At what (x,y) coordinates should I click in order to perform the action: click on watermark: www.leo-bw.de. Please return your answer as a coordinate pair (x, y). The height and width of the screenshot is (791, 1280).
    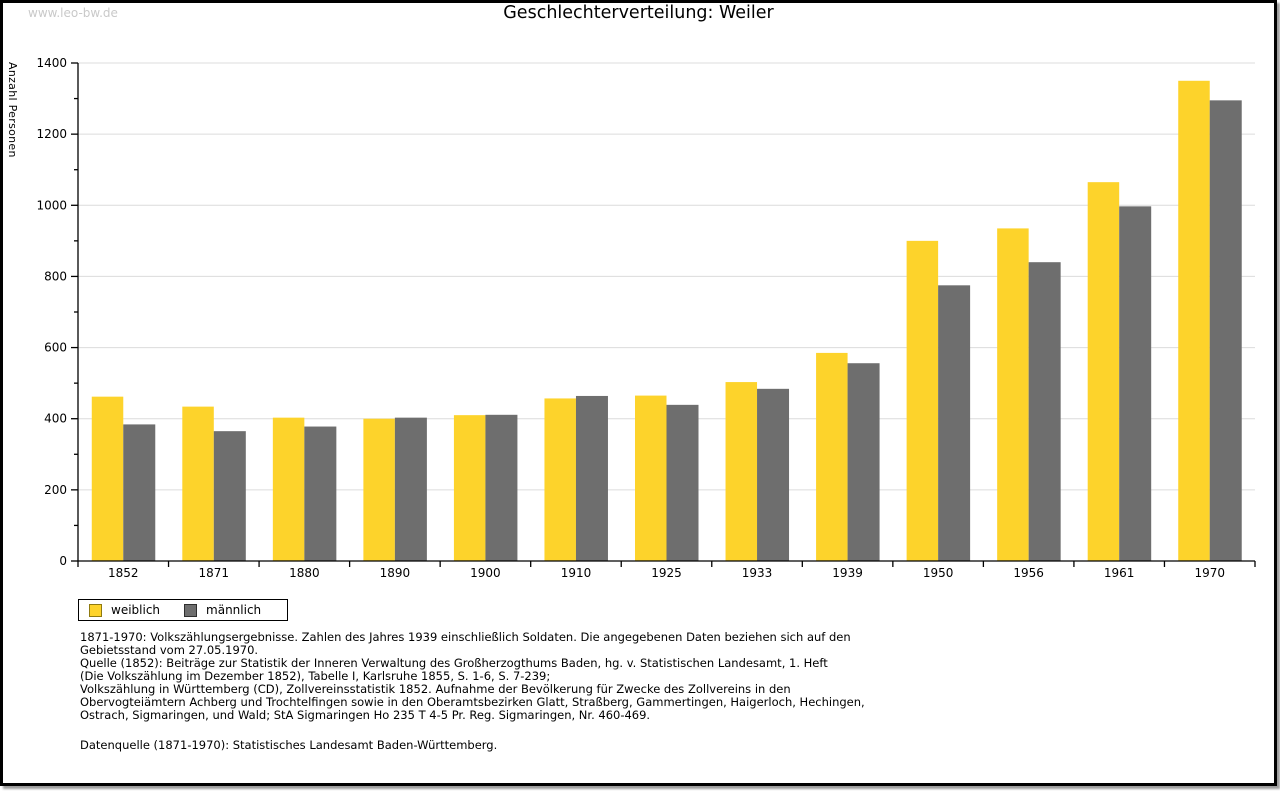
    Looking at the image, I should click on (73, 13).